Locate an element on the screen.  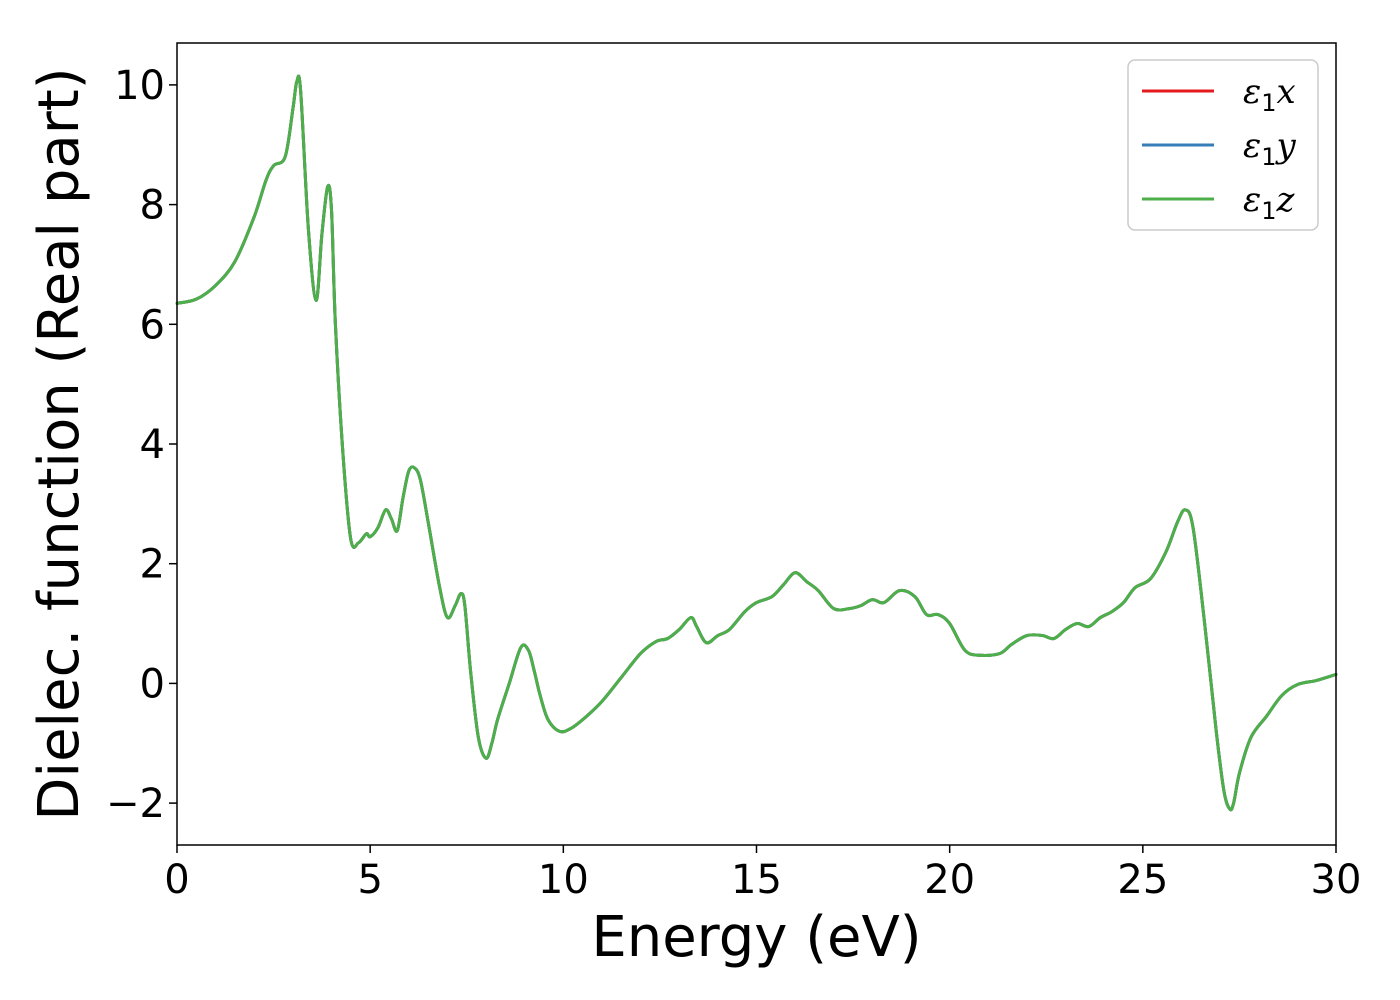
y-tick-label: 4 is located at coordinates (152, 445).